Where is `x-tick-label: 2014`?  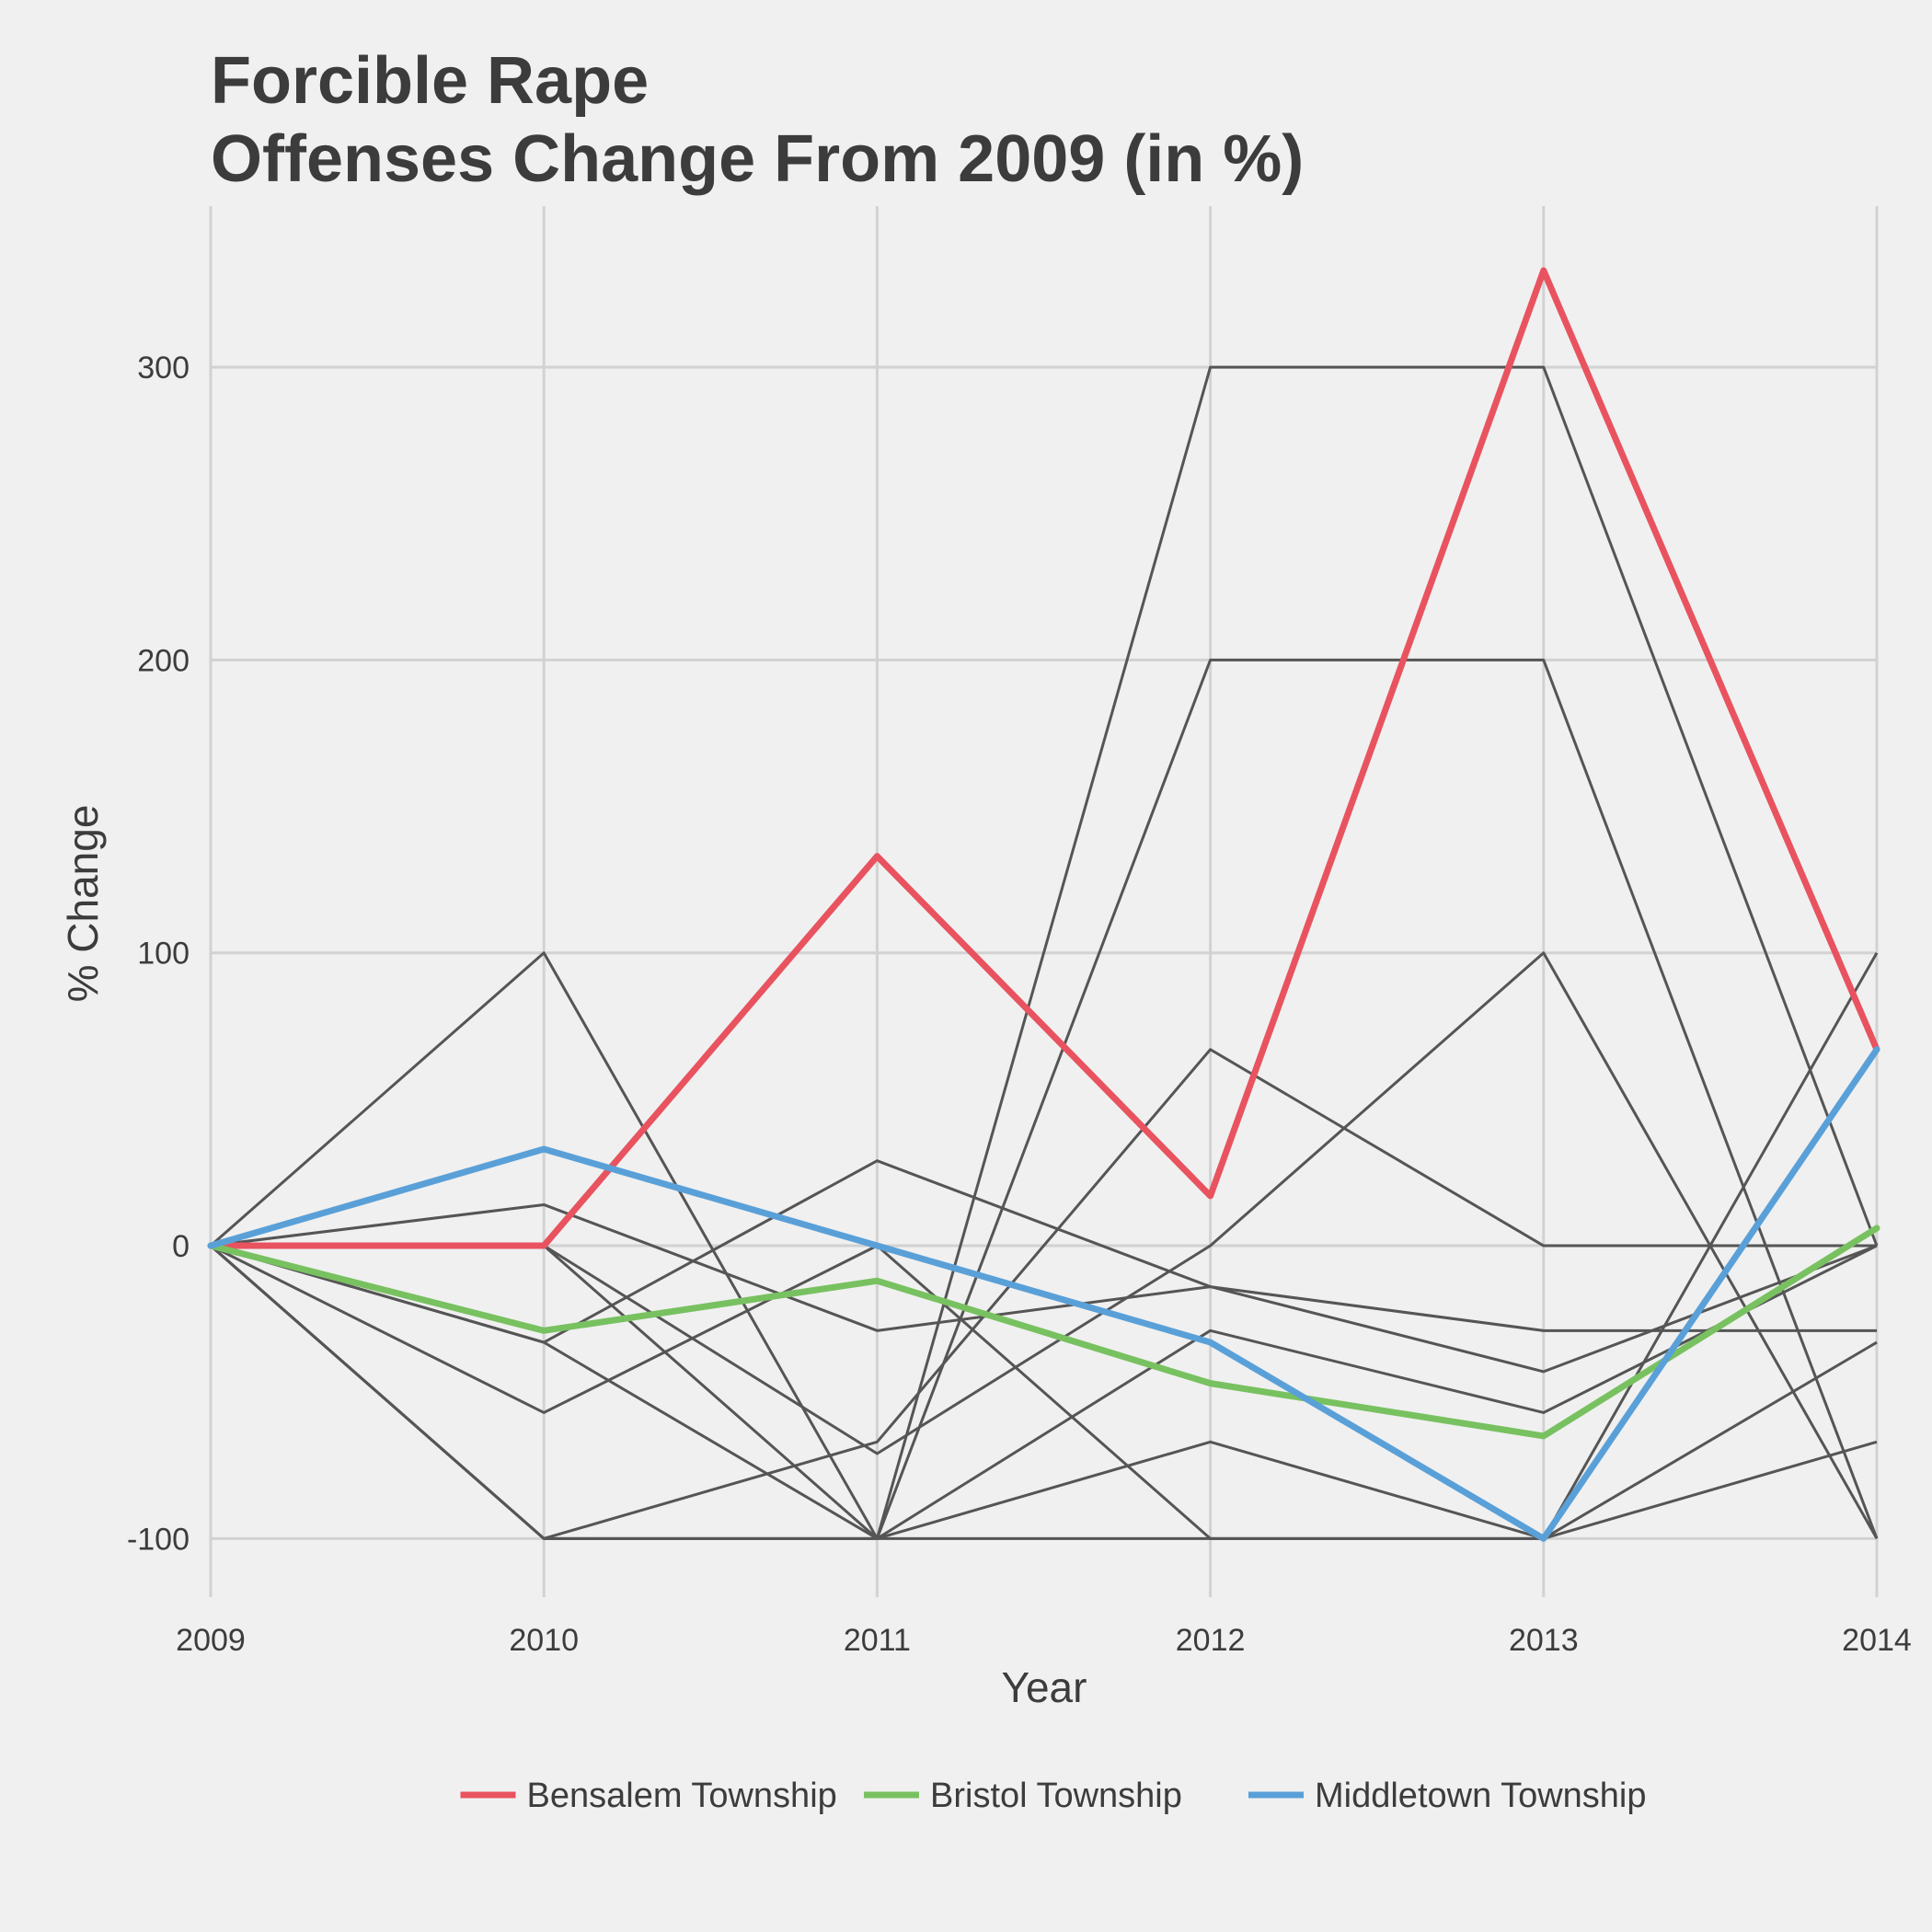 x-tick-label: 2014 is located at coordinates (1877, 1640).